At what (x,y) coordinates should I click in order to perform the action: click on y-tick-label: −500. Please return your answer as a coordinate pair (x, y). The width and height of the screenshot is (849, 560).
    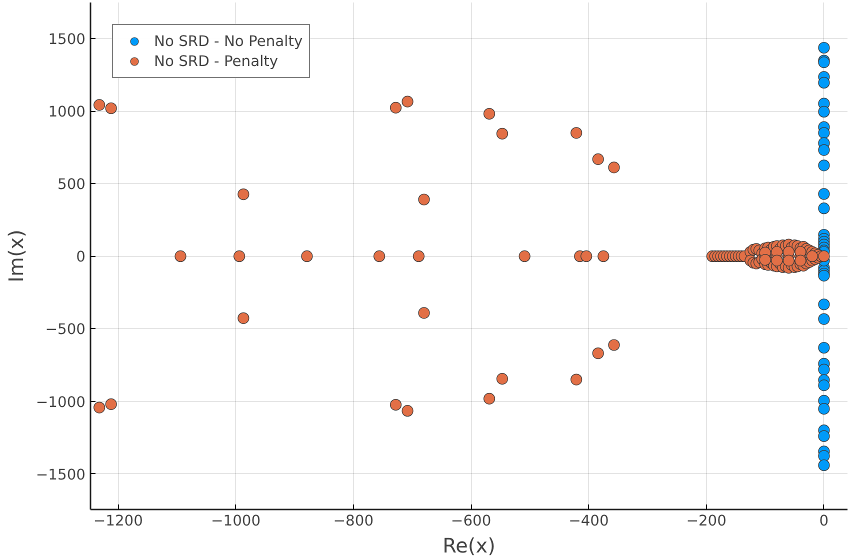
    Looking at the image, I should click on (65, 329).